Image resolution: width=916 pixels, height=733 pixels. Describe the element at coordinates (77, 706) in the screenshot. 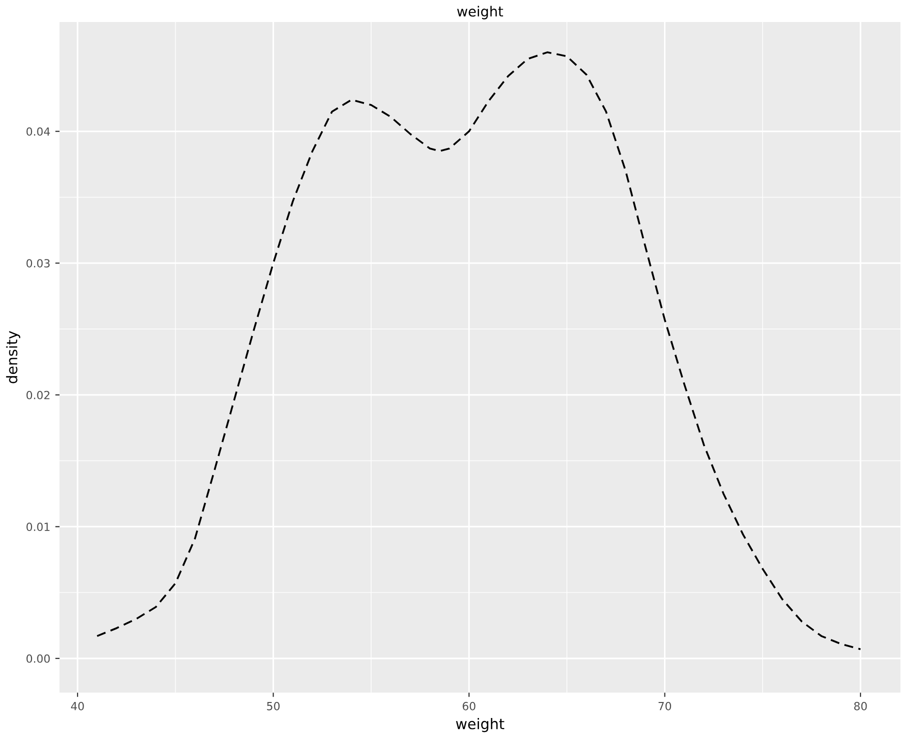

I see `x-tick-label: 40` at that location.